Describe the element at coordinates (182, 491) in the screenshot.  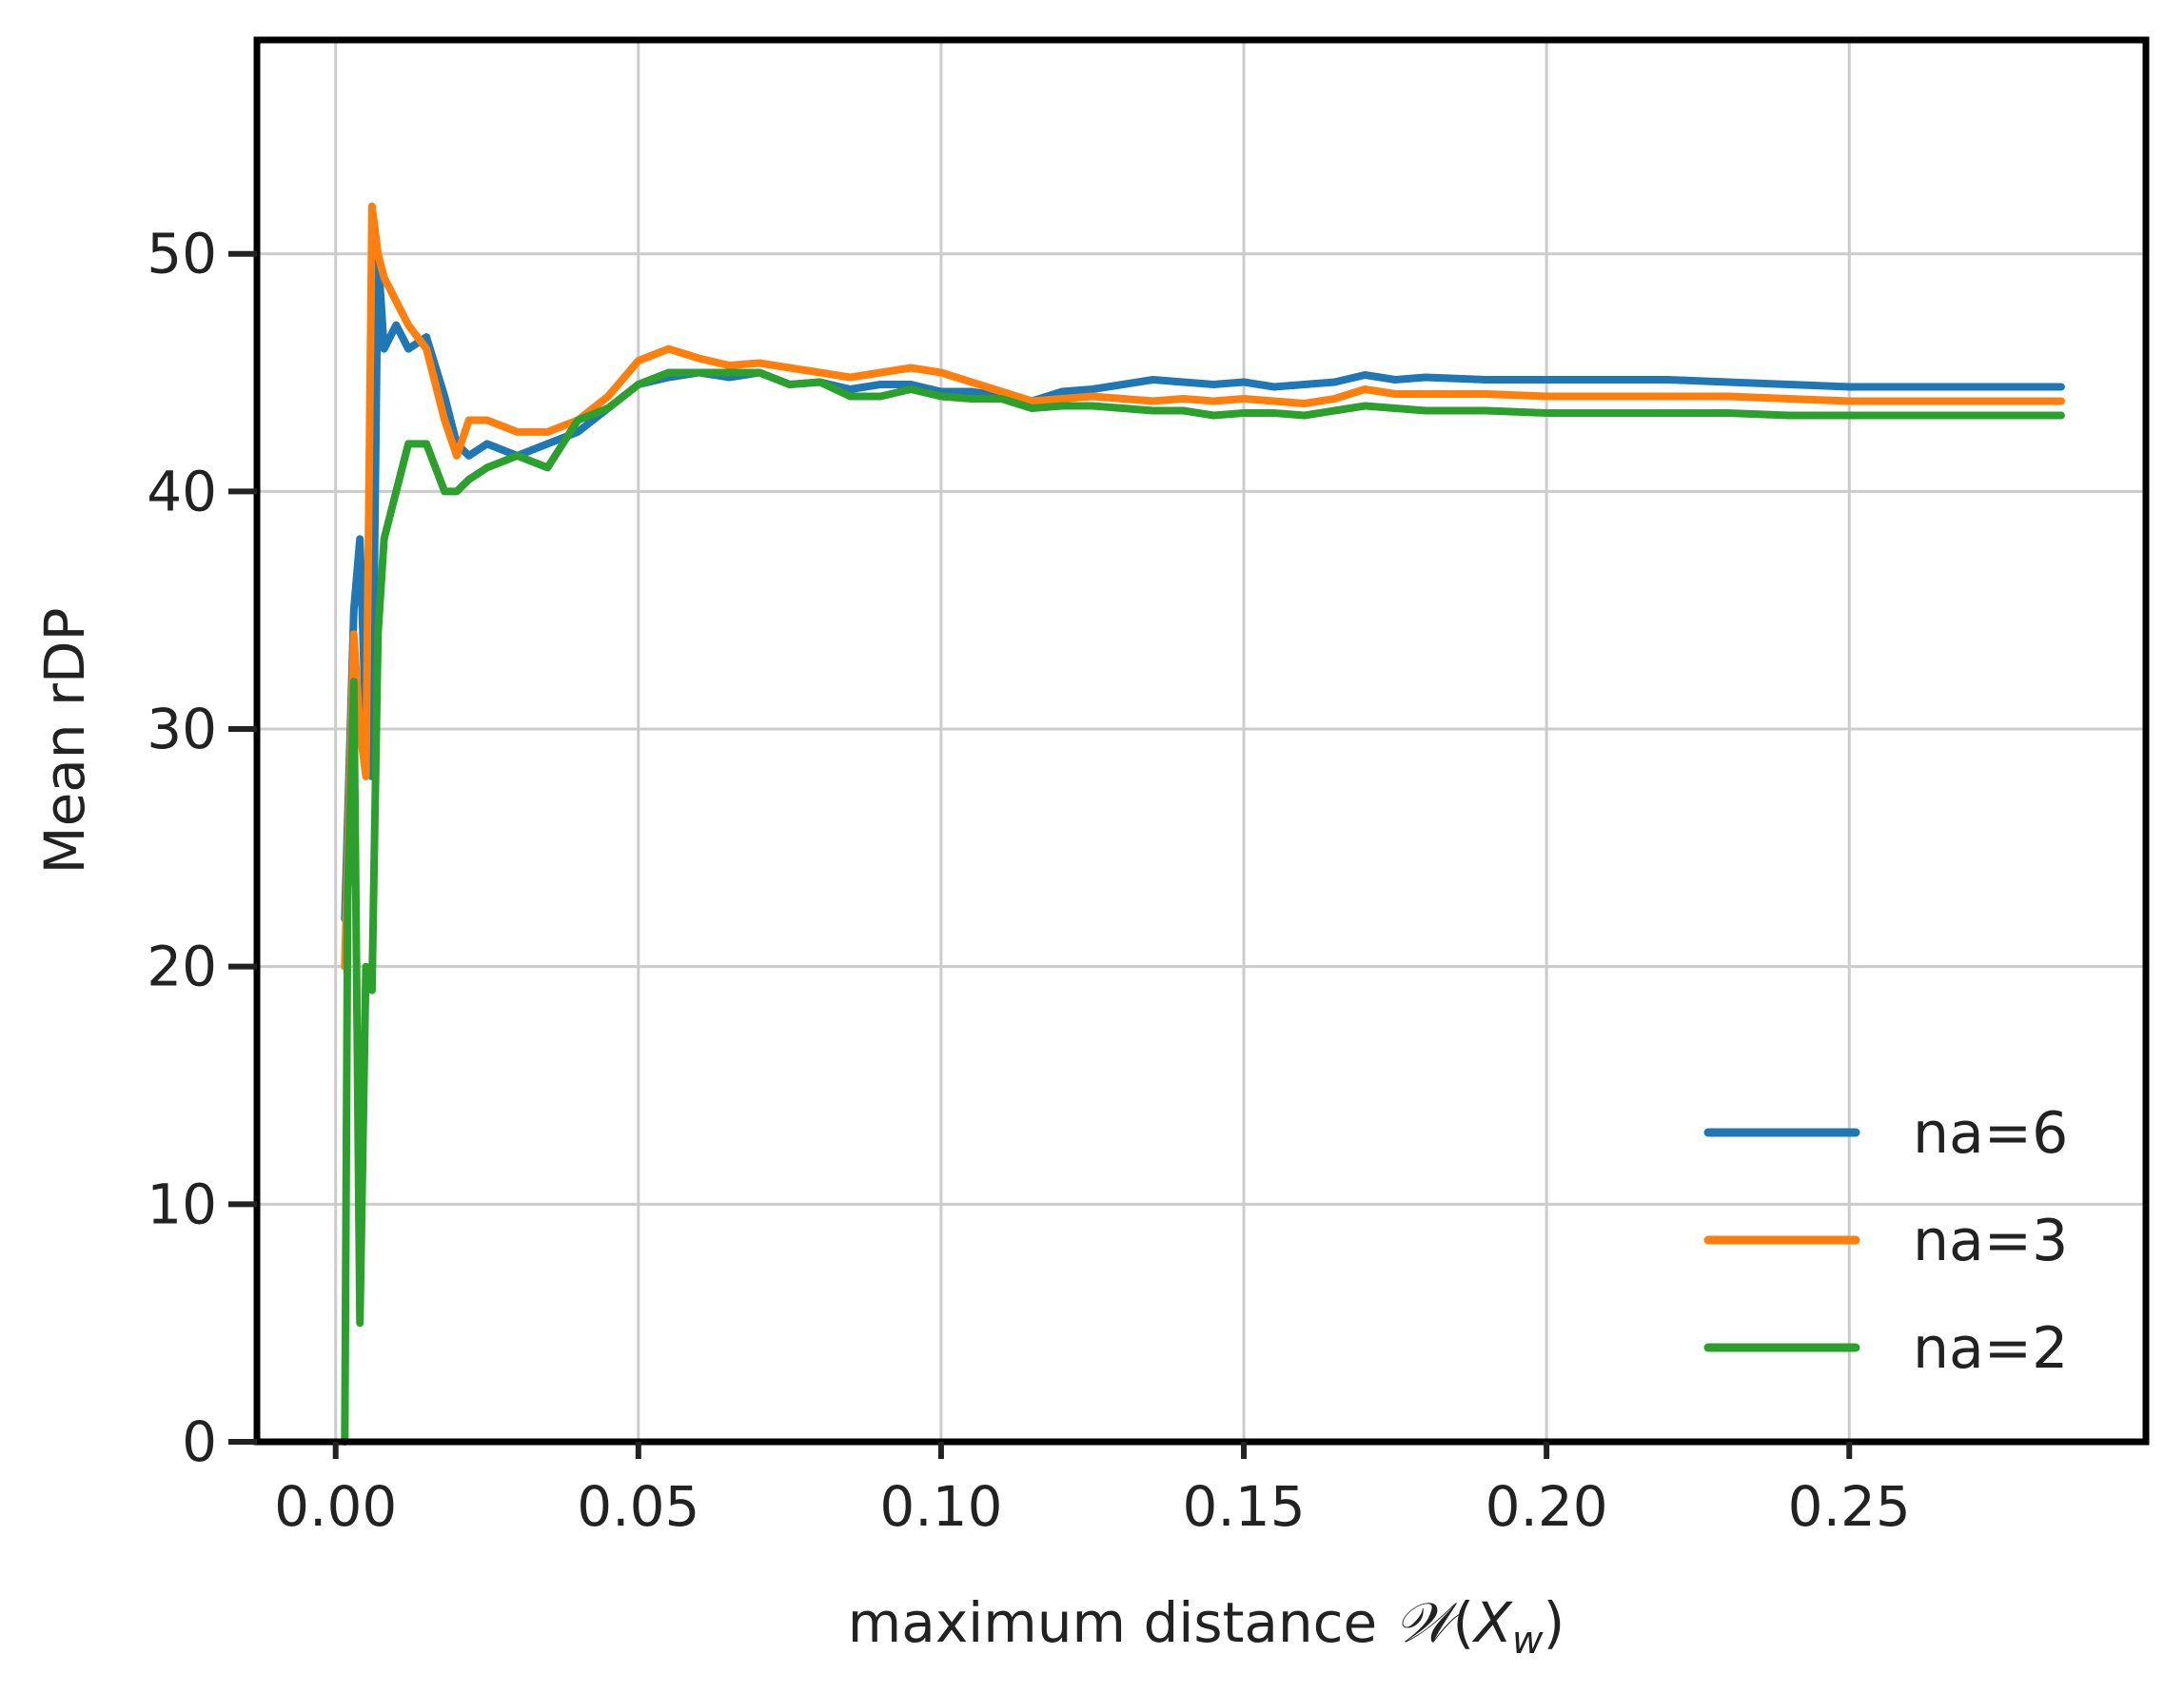
I see `y-tick-label-4: 40` at that location.